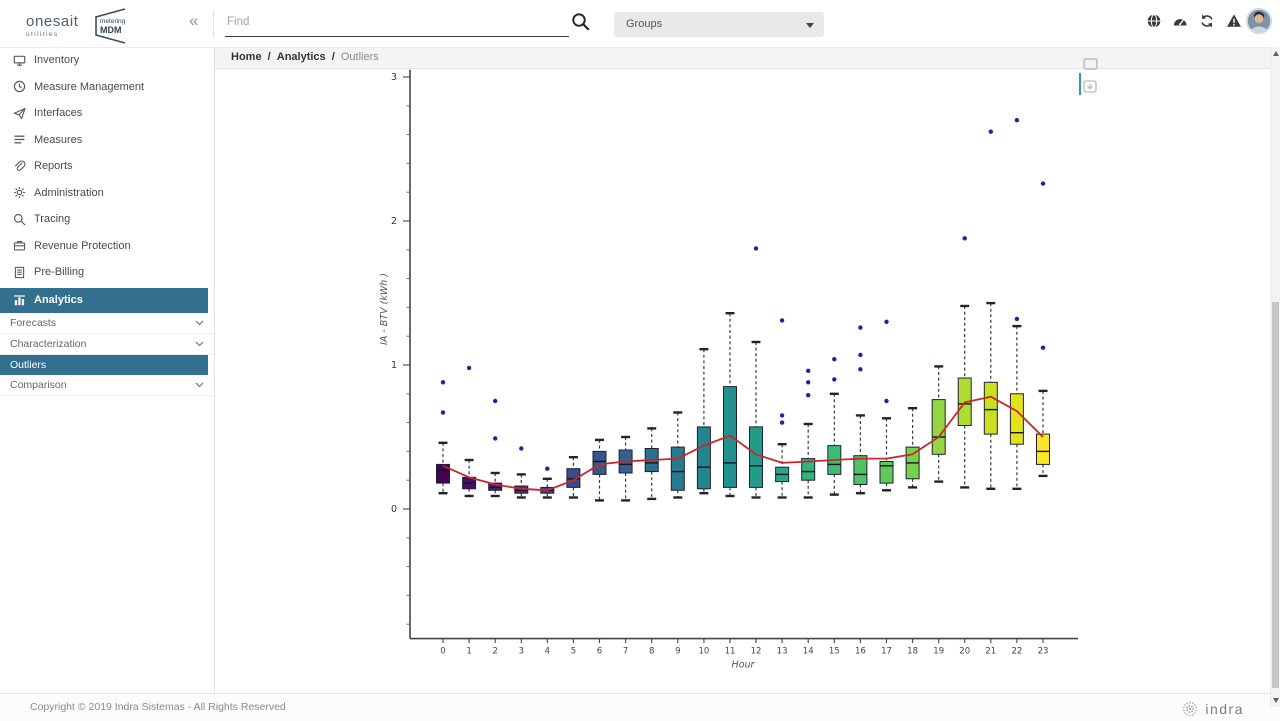 This screenshot has height=721, width=1280. I want to click on breadcrumb-analytics: Analytics, so click(301, 57).